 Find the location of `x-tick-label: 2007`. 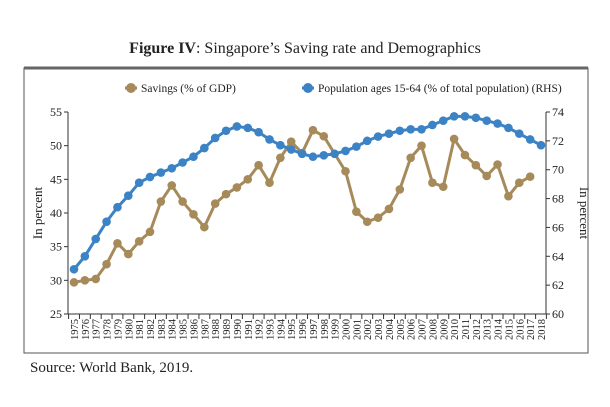

x-tick-label: 2007 is located at coordinates (423, 329).